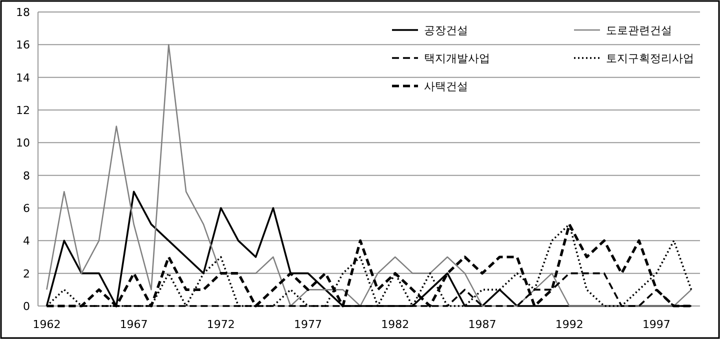  I want to click on x-tick-label: 1997, so click(656, 324).